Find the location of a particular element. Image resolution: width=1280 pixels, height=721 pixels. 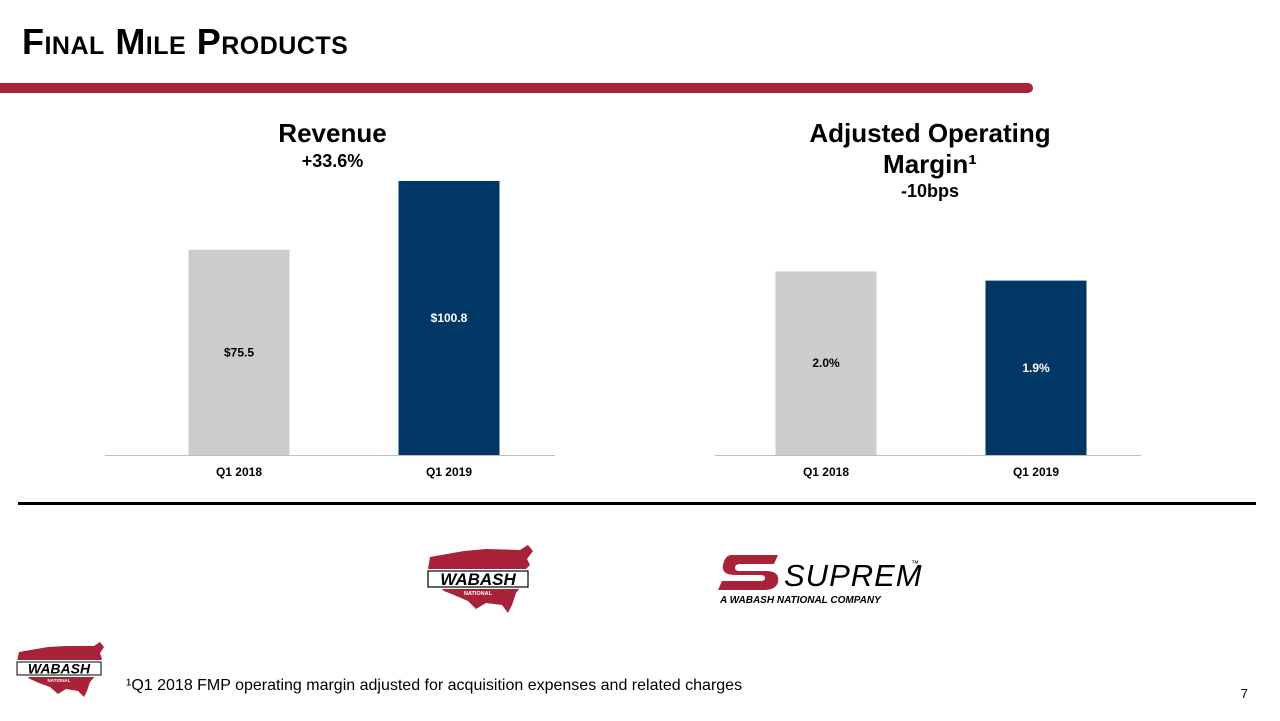

wabash-corner-word: WABASH is located at coordinates (59, 669).